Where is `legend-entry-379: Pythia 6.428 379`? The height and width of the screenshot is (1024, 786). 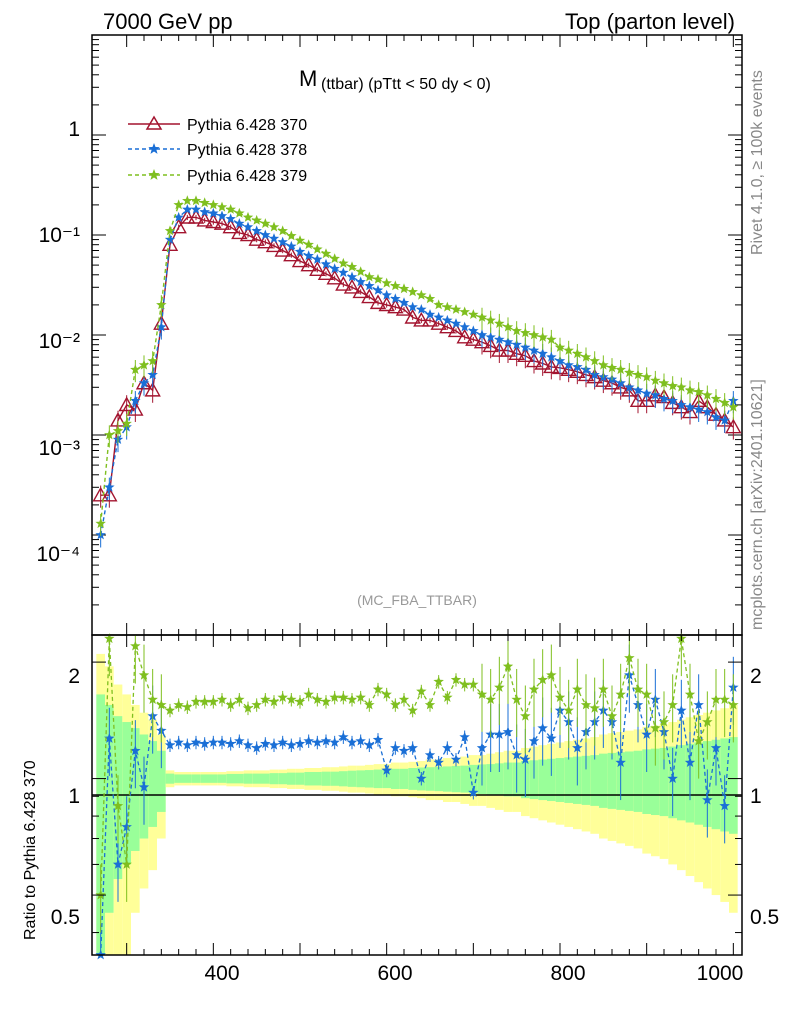 legend-entry-379: Pythia 6.428 379 is located at coordinates (217, 176).